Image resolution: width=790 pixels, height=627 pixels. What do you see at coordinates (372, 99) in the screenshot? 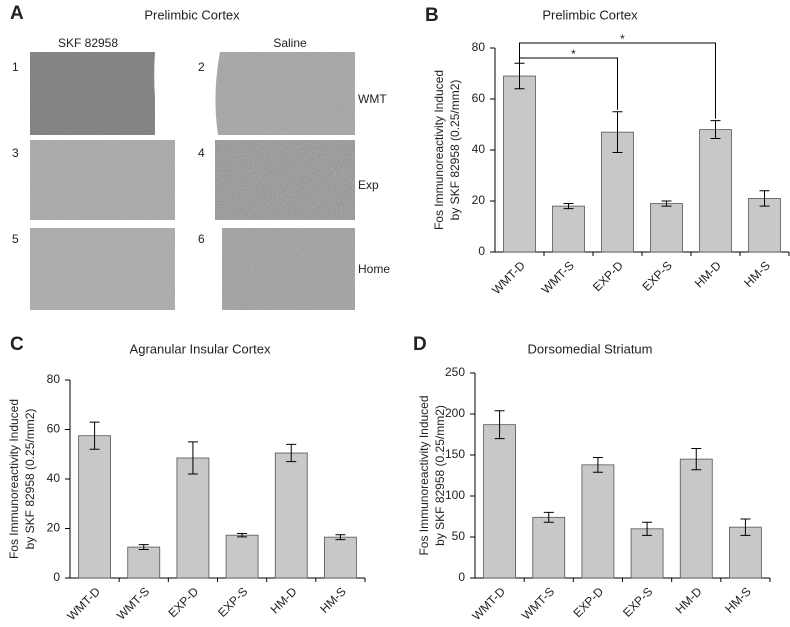
I see `row-label: WMT` at bounding box center [372, 99].